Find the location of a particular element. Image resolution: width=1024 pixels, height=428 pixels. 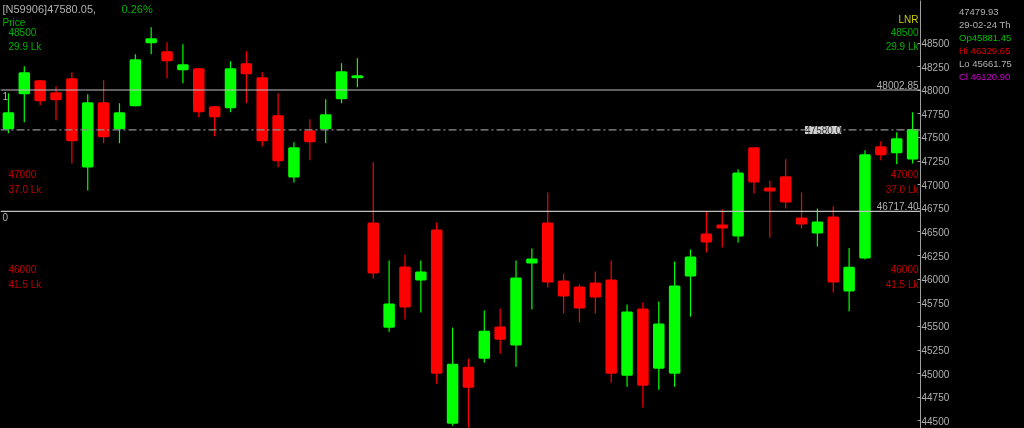

y-tick-label: 46500 is located at coordinates (935, 232).